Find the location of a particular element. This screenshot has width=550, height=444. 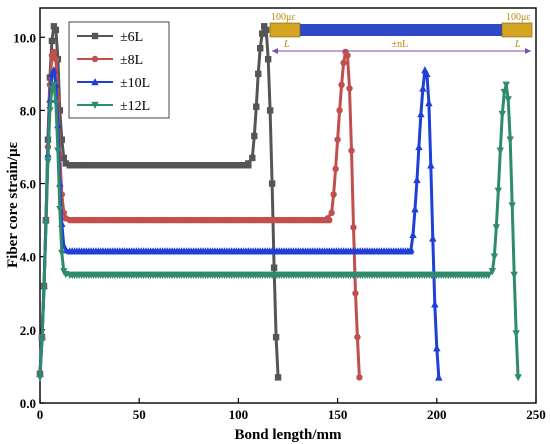

x-tick-label: 200 is located at coordinates (437, 414).